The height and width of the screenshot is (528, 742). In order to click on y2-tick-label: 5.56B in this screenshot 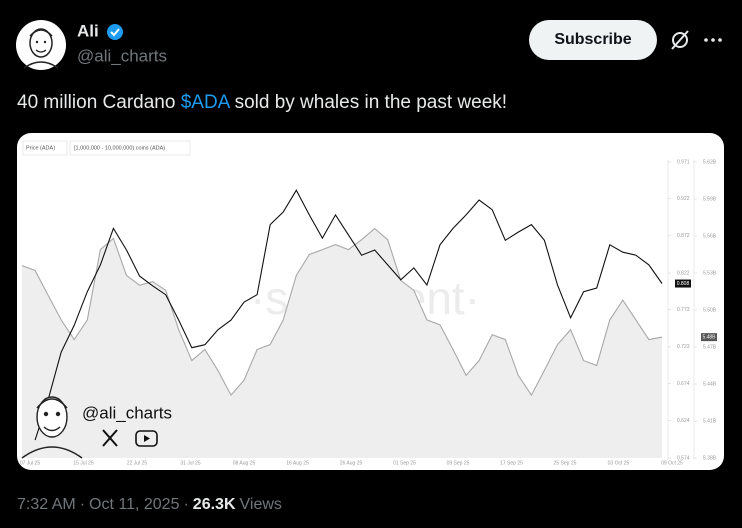, I will do `click(710, 236)`.